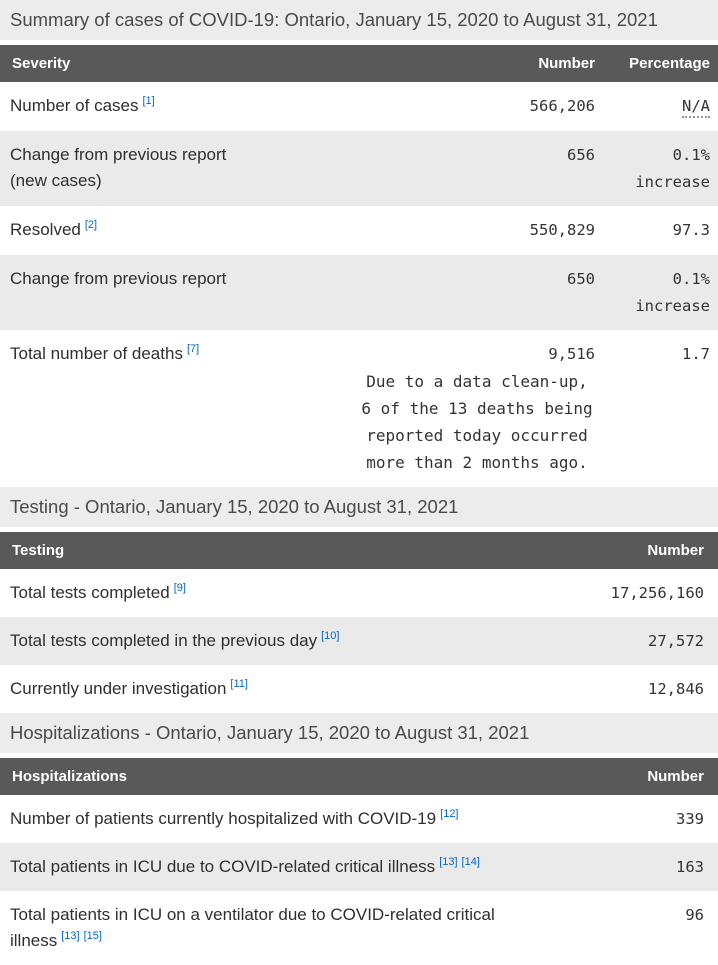 The height and width of the screenshot is (965, 718). I want to click on row-number: 9,516, so click(571, 354).